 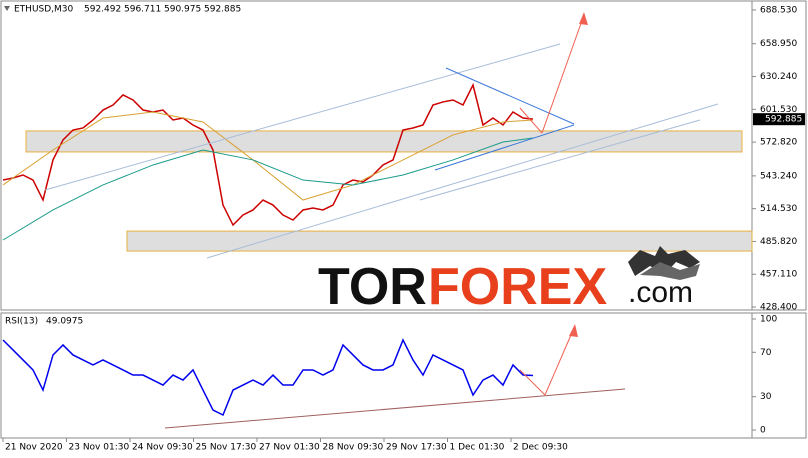 What do you see at coordinates (353, 448) in the screenshot?
I see `x-tick-label: 28 Nov 09:30` at bounding box center [353, 448].